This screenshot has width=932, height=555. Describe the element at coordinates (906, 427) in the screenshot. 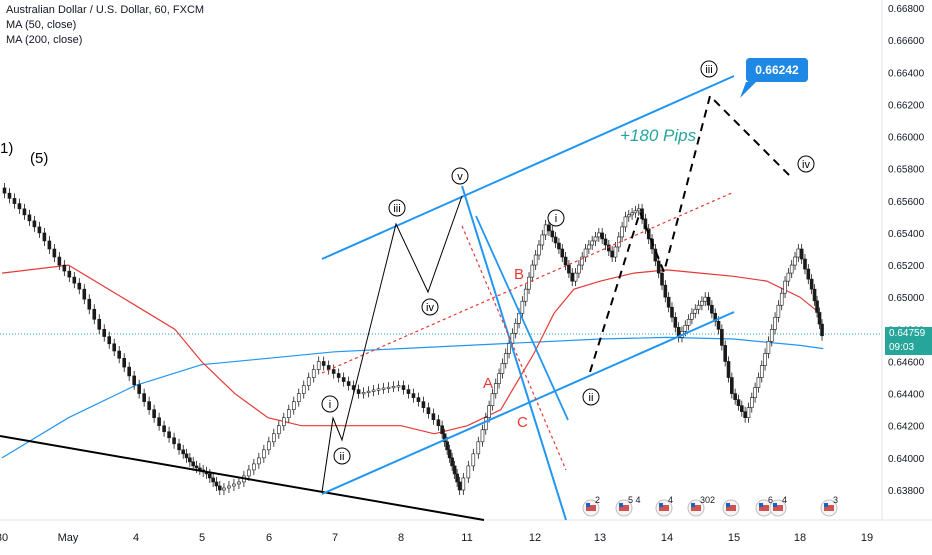

I see `y-tick-label: 0.64200` at that location.